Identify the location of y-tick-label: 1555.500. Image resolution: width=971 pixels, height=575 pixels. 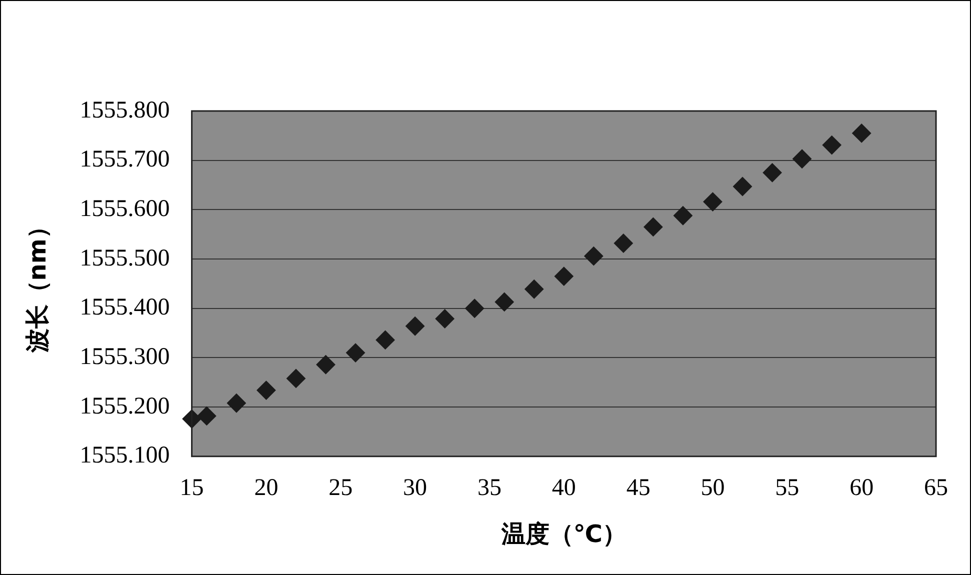
(125, 258).